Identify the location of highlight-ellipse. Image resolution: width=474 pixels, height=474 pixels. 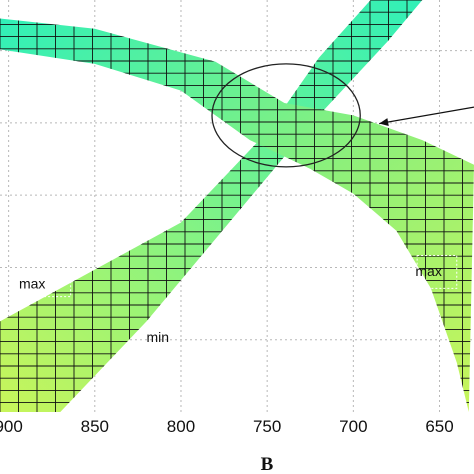
(286, 115).